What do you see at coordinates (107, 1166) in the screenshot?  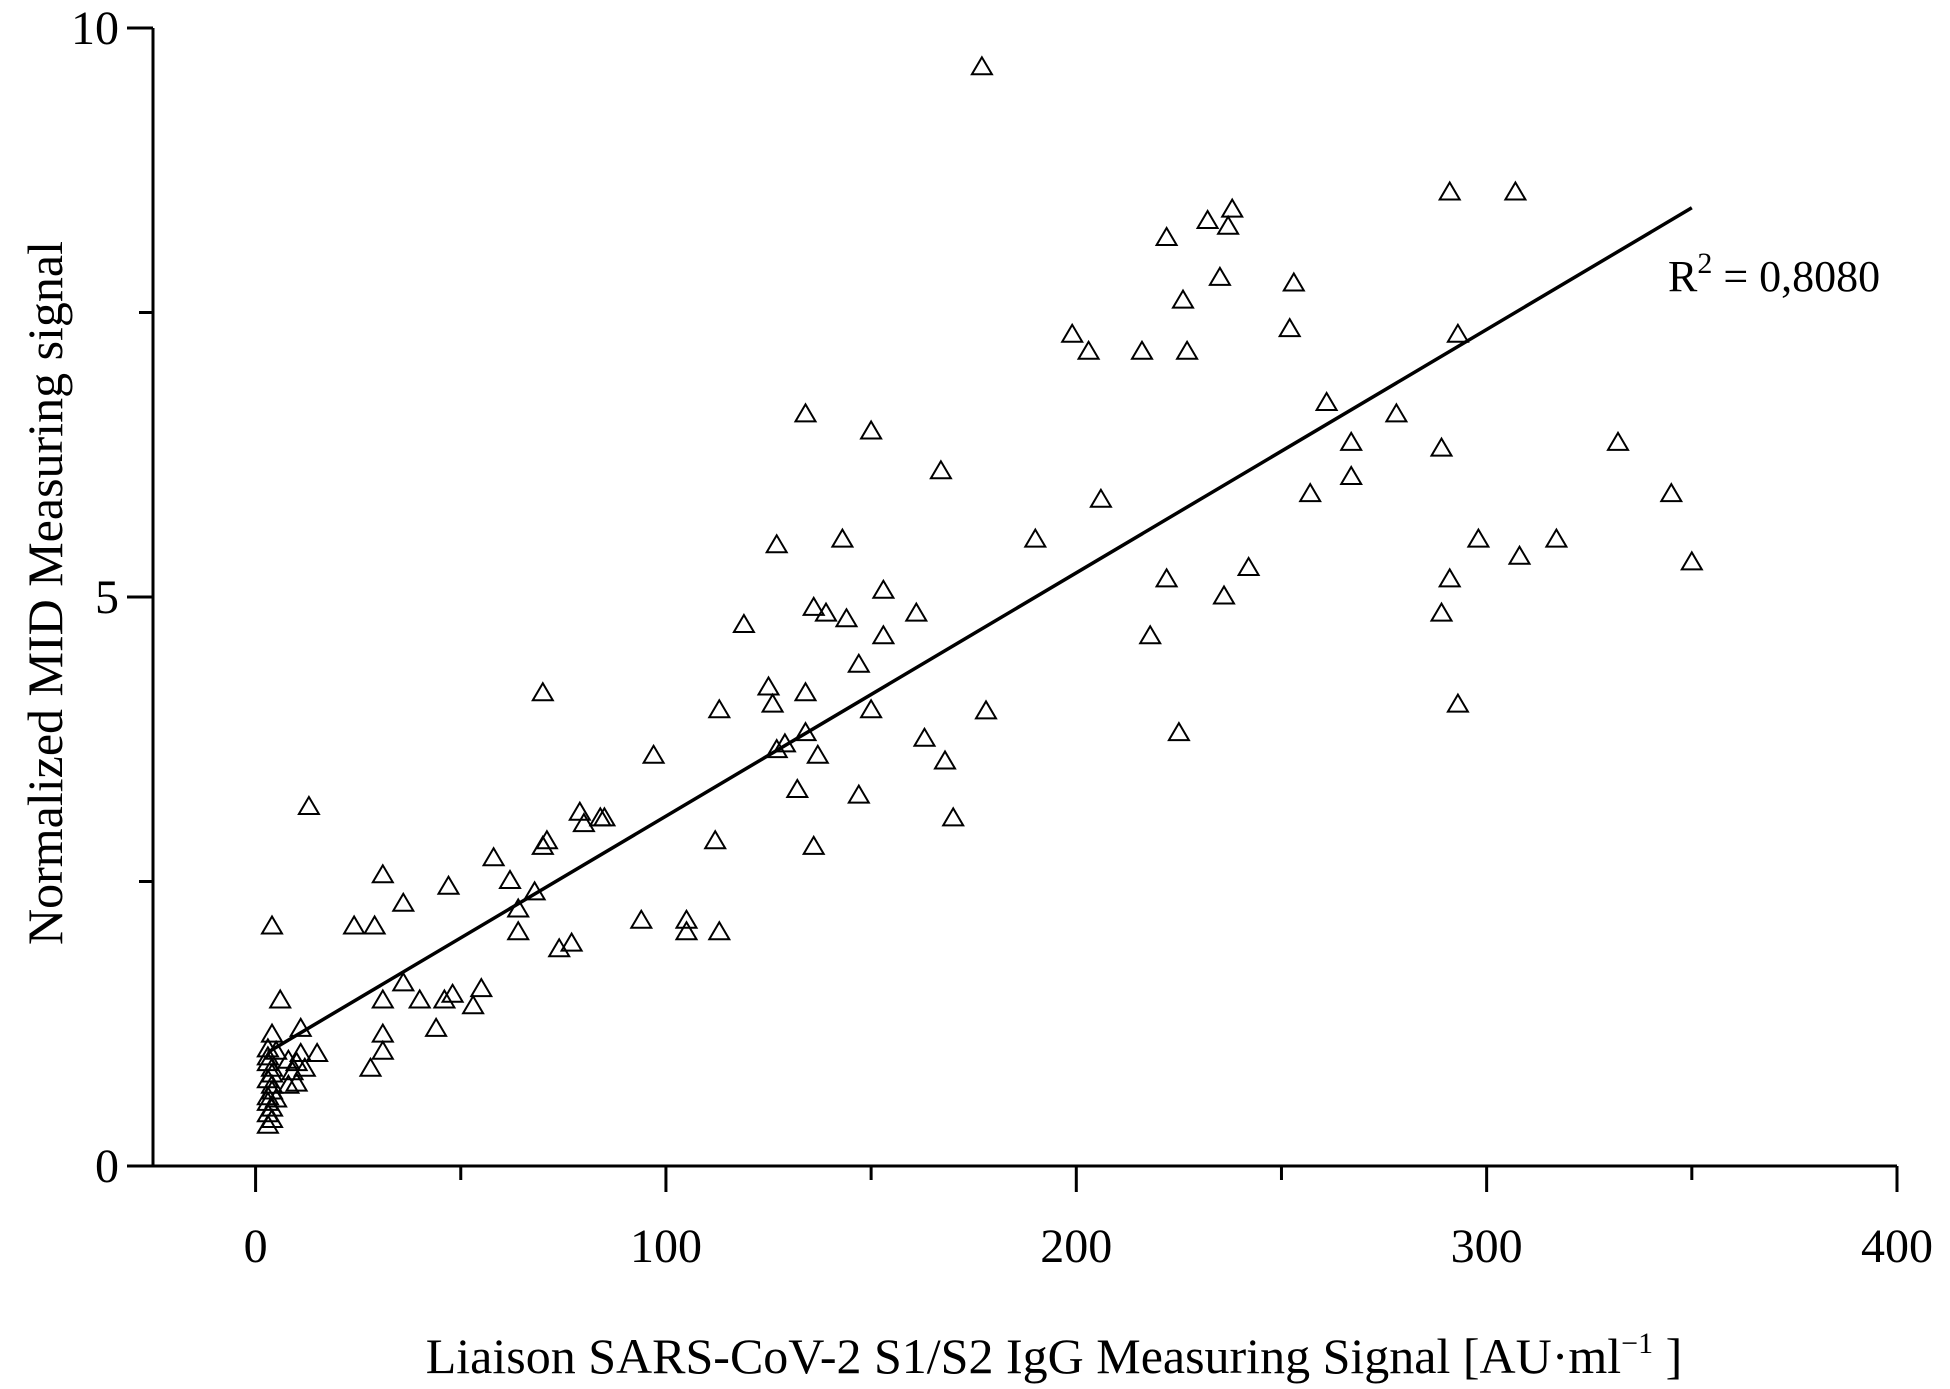 I see `y-tick-label-0: 0` at bounding box center [107, 1166].